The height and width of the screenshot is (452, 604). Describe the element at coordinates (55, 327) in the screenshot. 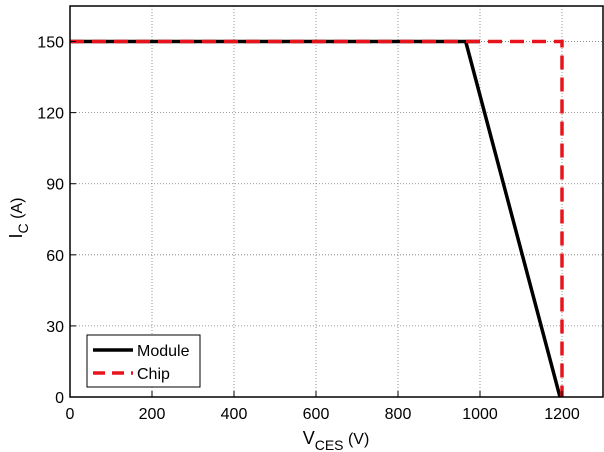

I see `y-tick-label: 30` at that location.